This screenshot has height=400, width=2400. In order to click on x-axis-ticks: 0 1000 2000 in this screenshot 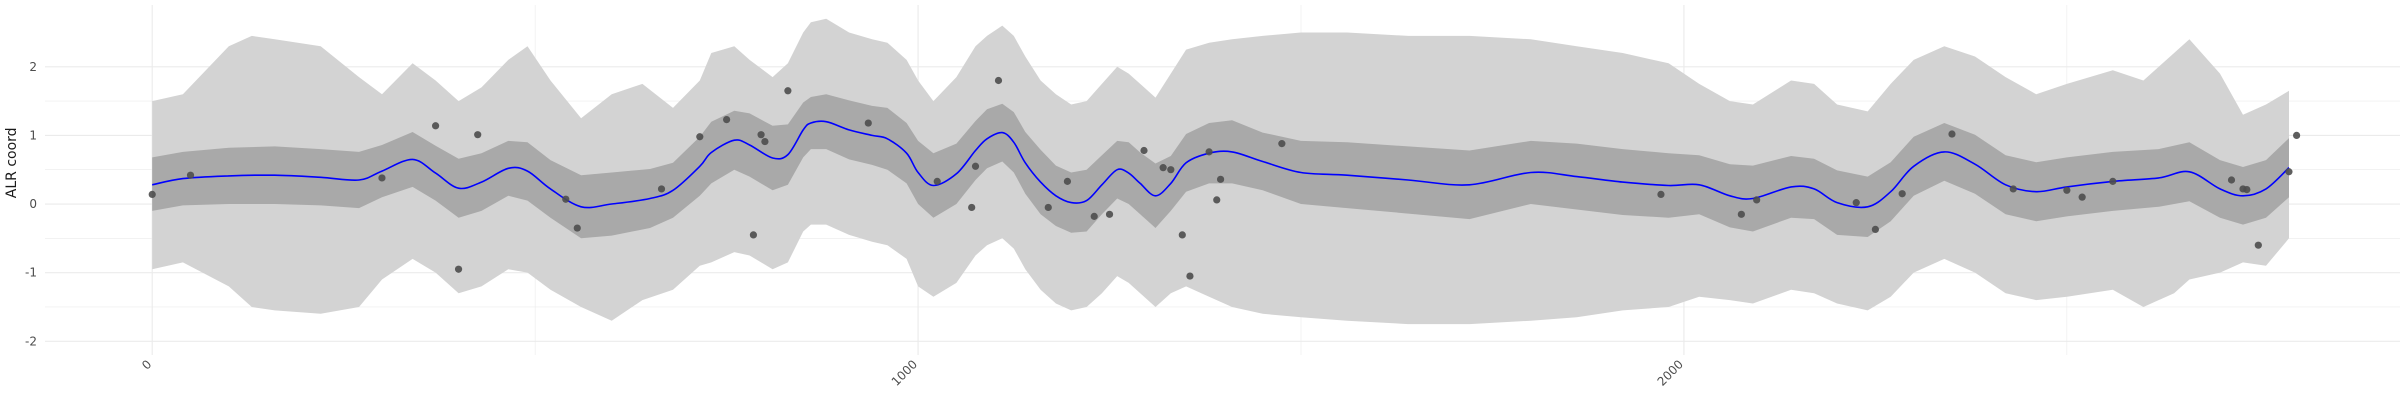, I will do `click(912, 372)`.